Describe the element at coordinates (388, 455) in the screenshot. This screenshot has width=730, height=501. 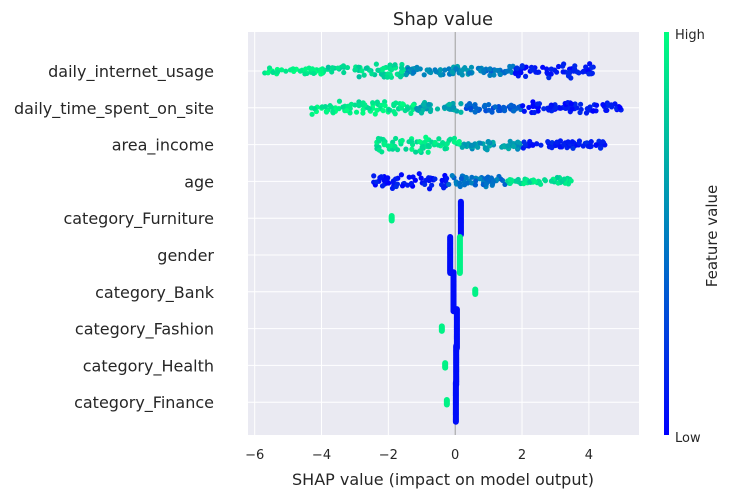
I see `x-tick-label: −2` at that location.